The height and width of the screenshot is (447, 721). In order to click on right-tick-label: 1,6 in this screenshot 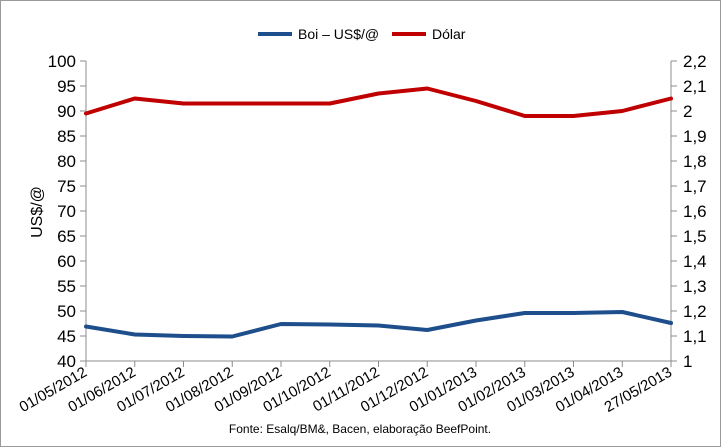, I will do `click(695, 211)`.